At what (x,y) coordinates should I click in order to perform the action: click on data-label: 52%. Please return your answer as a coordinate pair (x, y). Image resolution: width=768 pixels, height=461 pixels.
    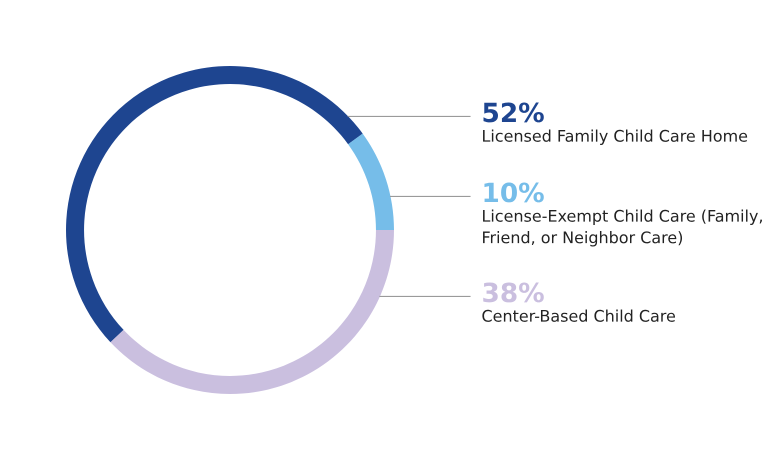
    Looking at the image, I should click on (514, 112).